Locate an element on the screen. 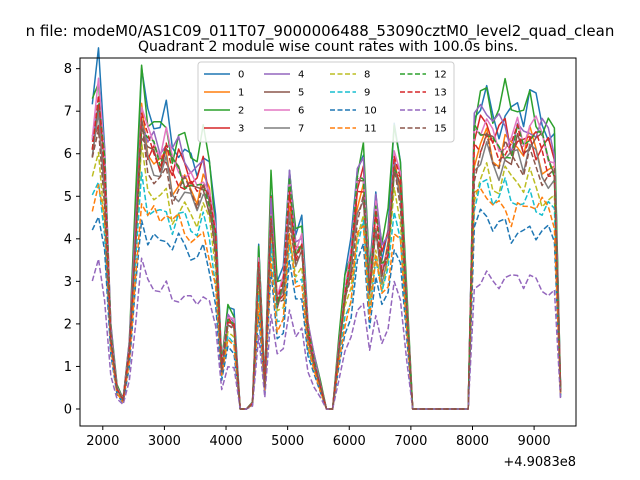 Image resolution: width=640 pixels, height=480 pixels. y-tick-label: 5 is located at coordinates (68, 197).